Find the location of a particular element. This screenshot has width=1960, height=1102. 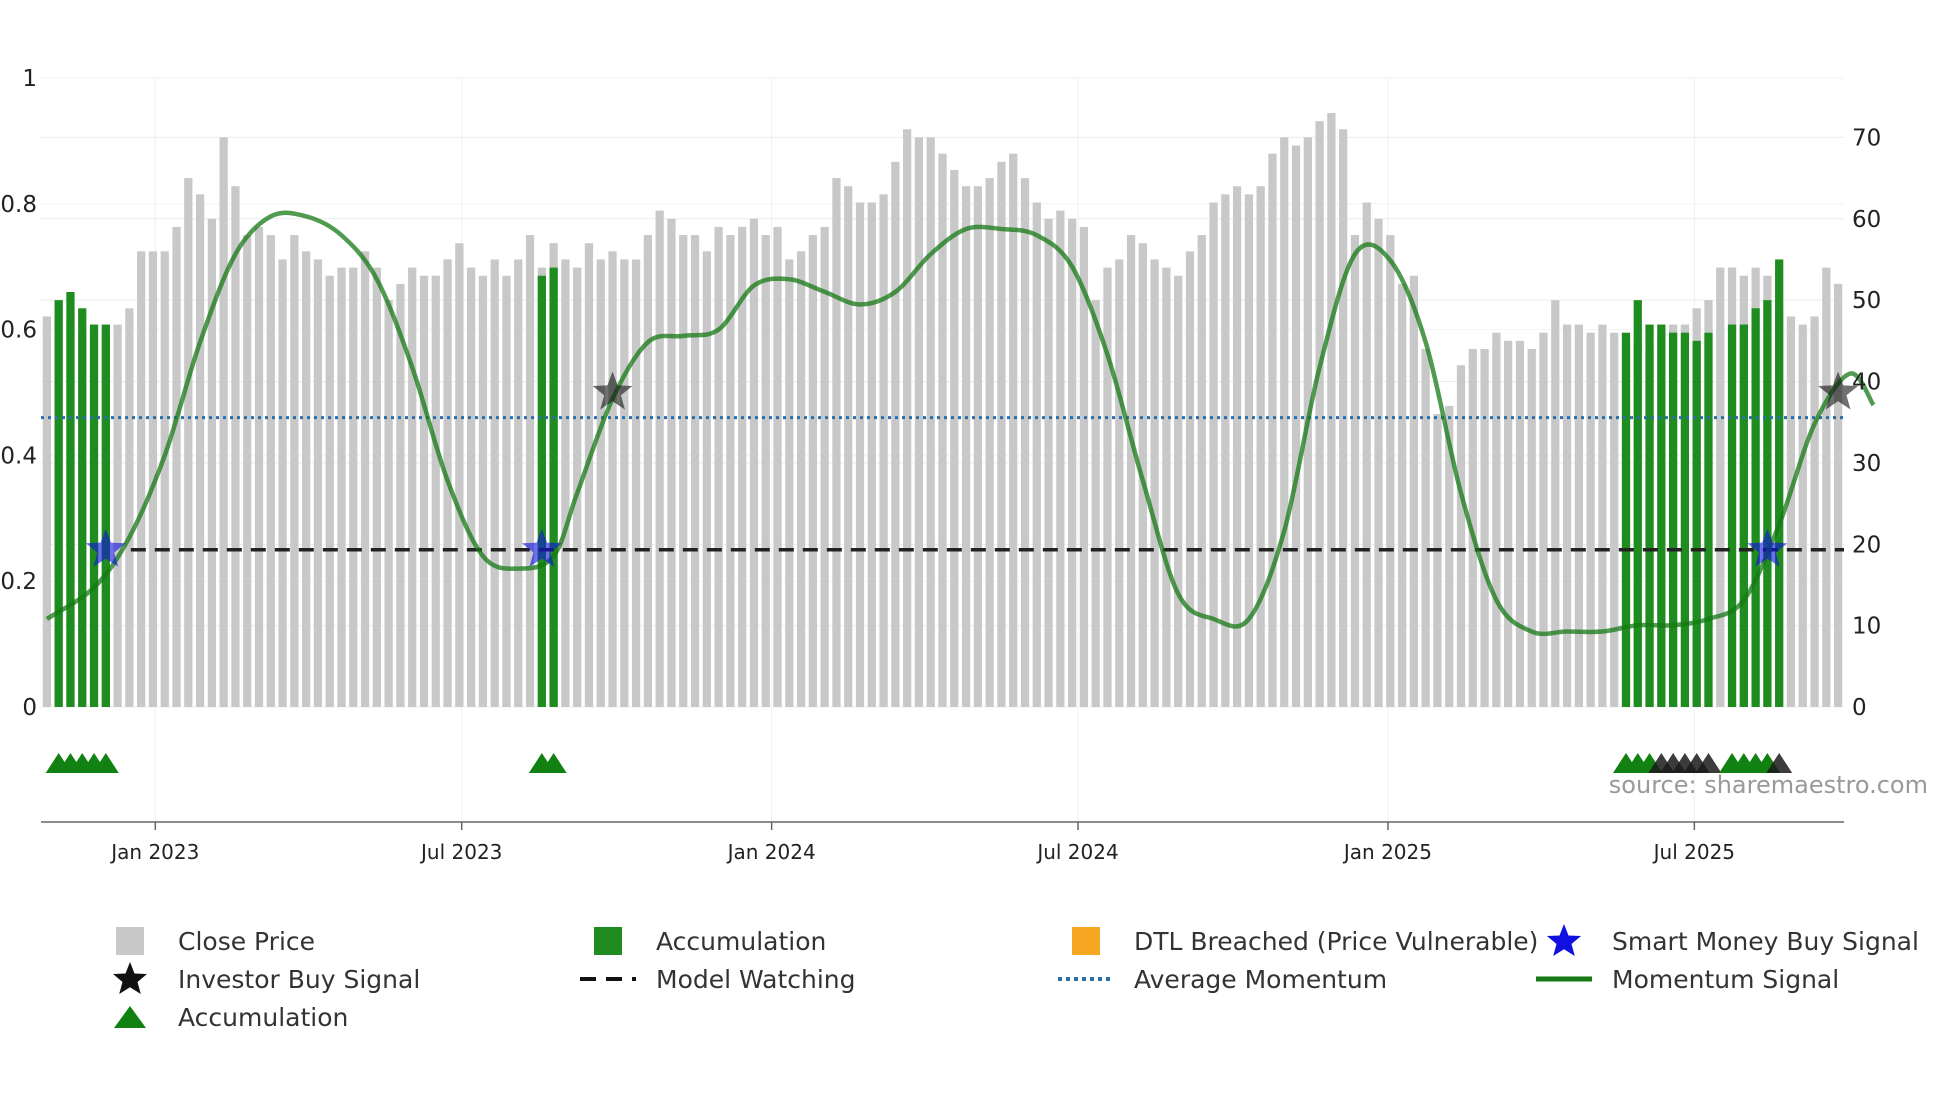

smart-money-buy-star is located at coordinates (1767, 547).